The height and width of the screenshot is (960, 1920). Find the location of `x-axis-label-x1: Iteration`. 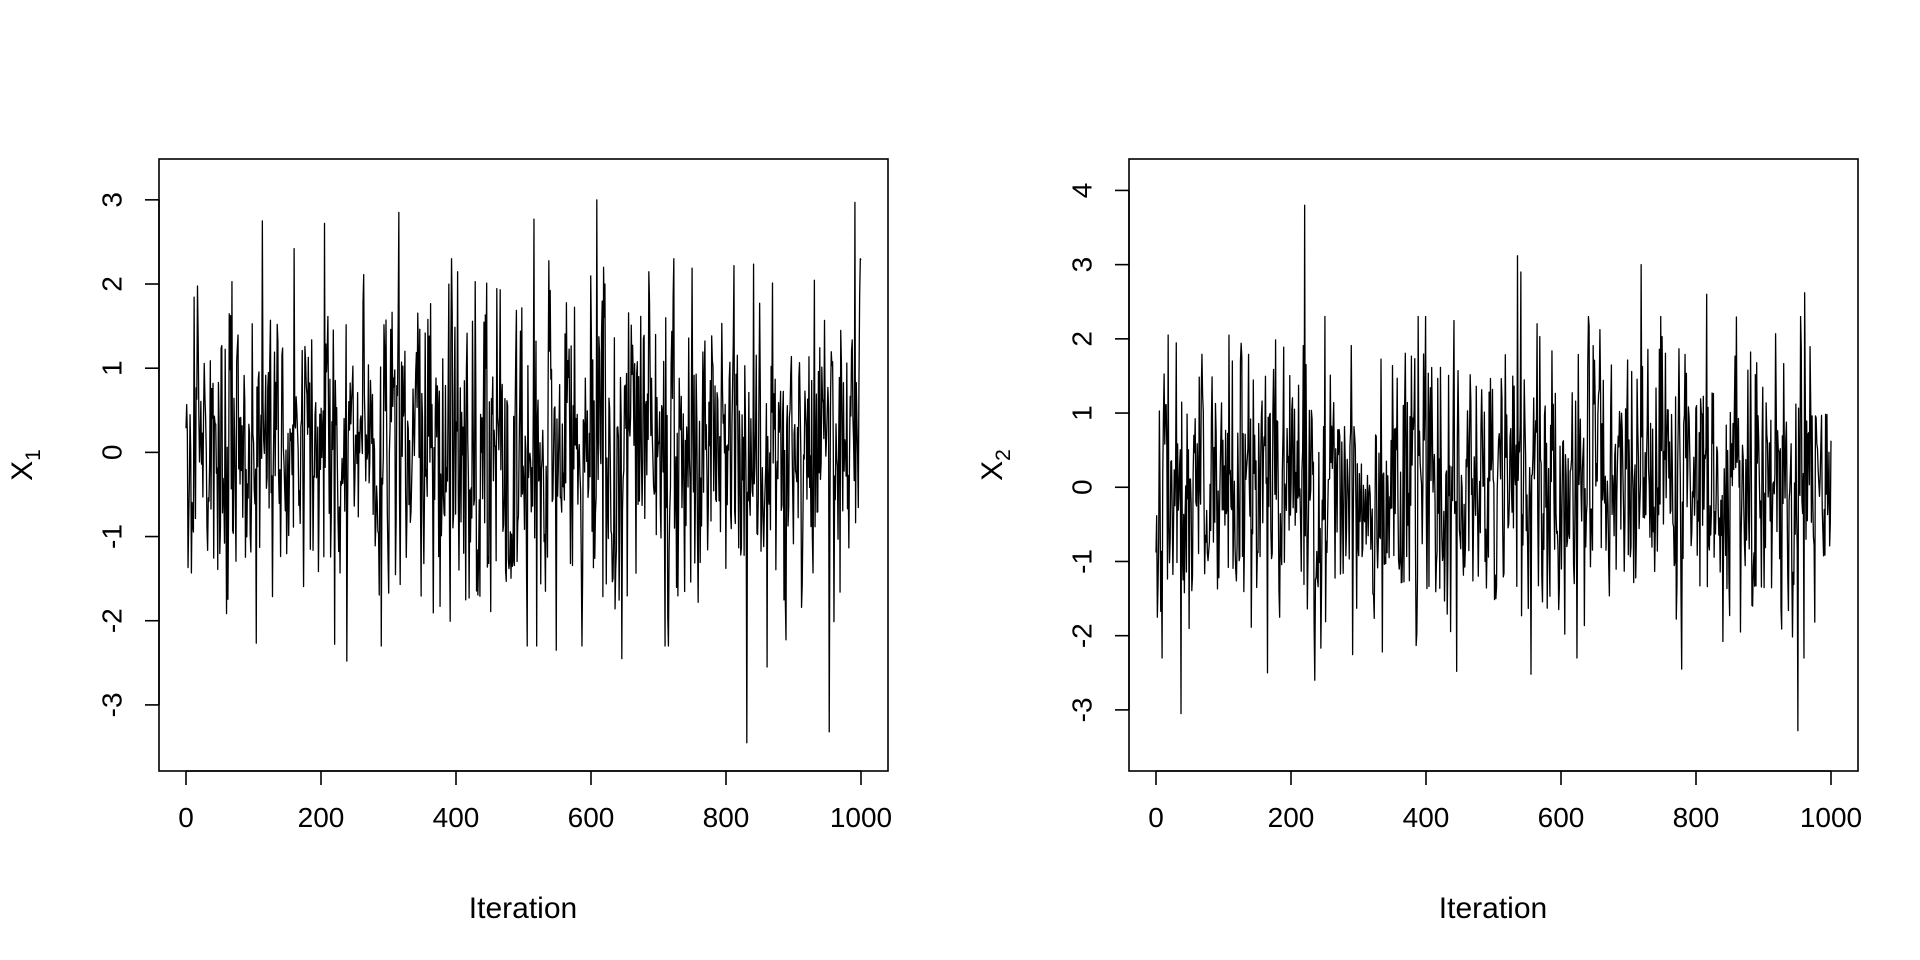

x-axis-label-x1: Iteration is located at coordinates (523, 908).